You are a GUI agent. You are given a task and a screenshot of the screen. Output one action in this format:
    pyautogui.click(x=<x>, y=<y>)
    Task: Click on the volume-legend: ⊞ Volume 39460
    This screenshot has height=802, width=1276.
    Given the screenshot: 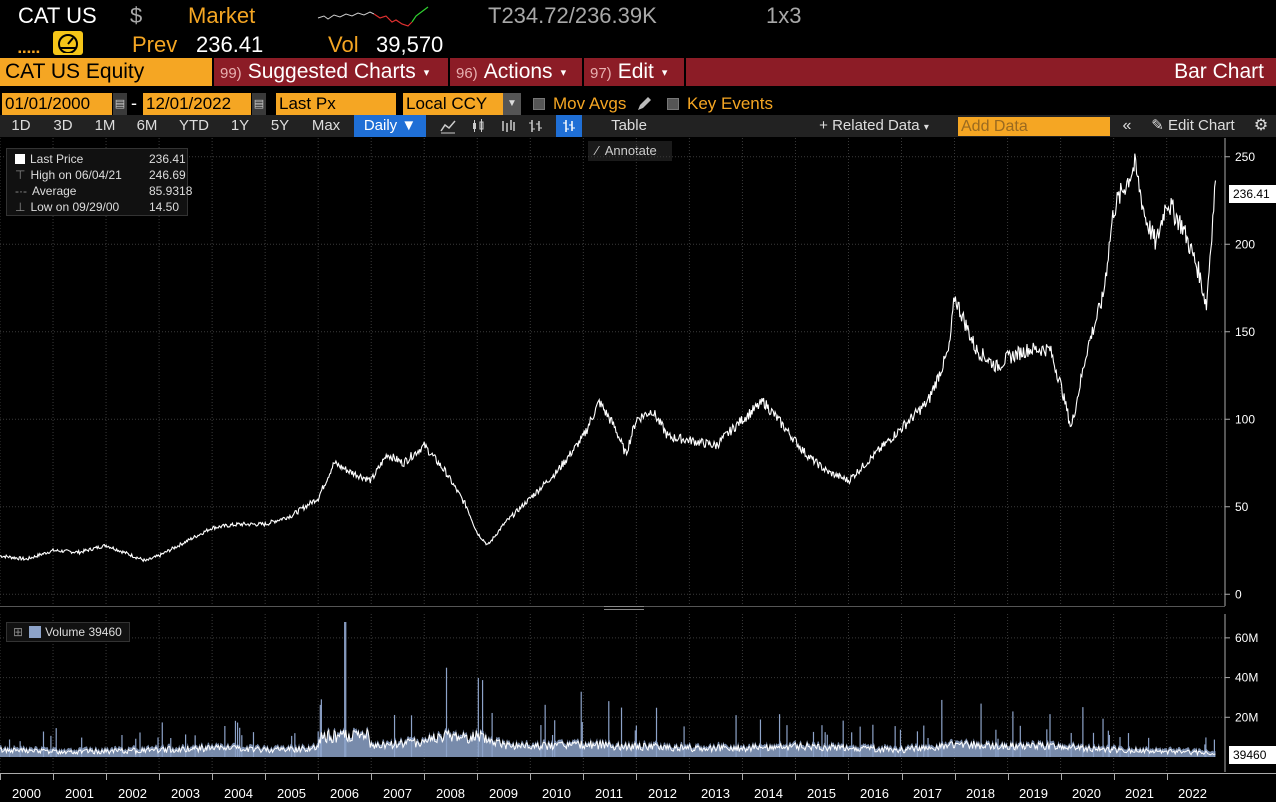 What is the action you would take?
    pyautogui.click(x=68, y=632)
    